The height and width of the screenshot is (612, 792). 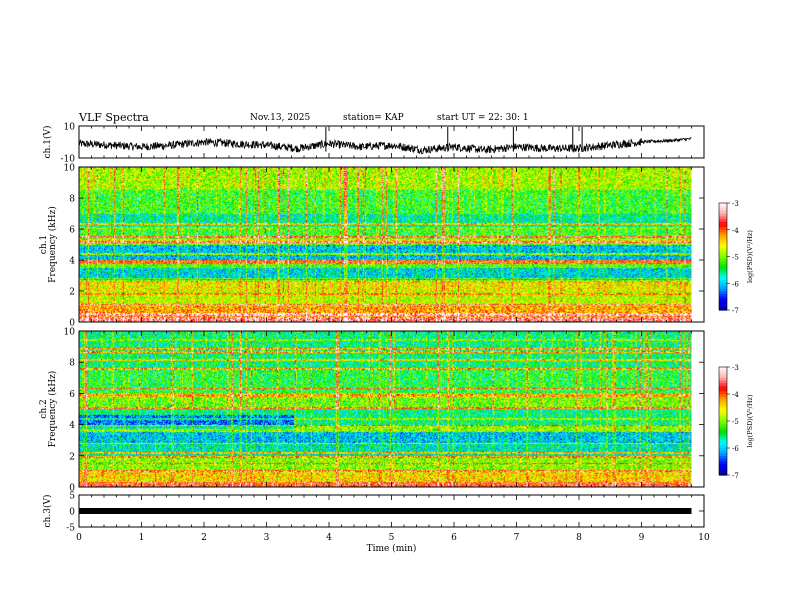 What do you see at coordinates (385, 511) in the screenshot?
I see `ch3-signal-band` at bounding box center [385, 511].